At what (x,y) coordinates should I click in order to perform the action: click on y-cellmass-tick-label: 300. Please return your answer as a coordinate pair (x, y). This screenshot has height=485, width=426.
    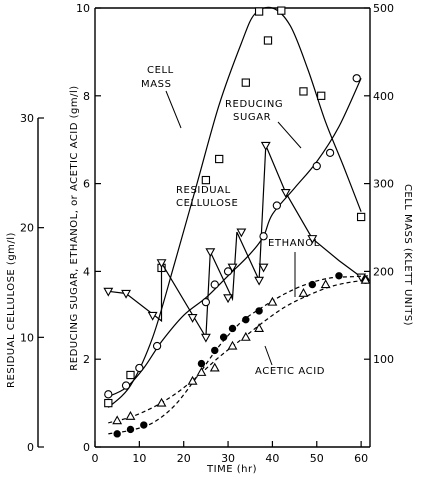
    Looking at the image, I should click on (383, 184).